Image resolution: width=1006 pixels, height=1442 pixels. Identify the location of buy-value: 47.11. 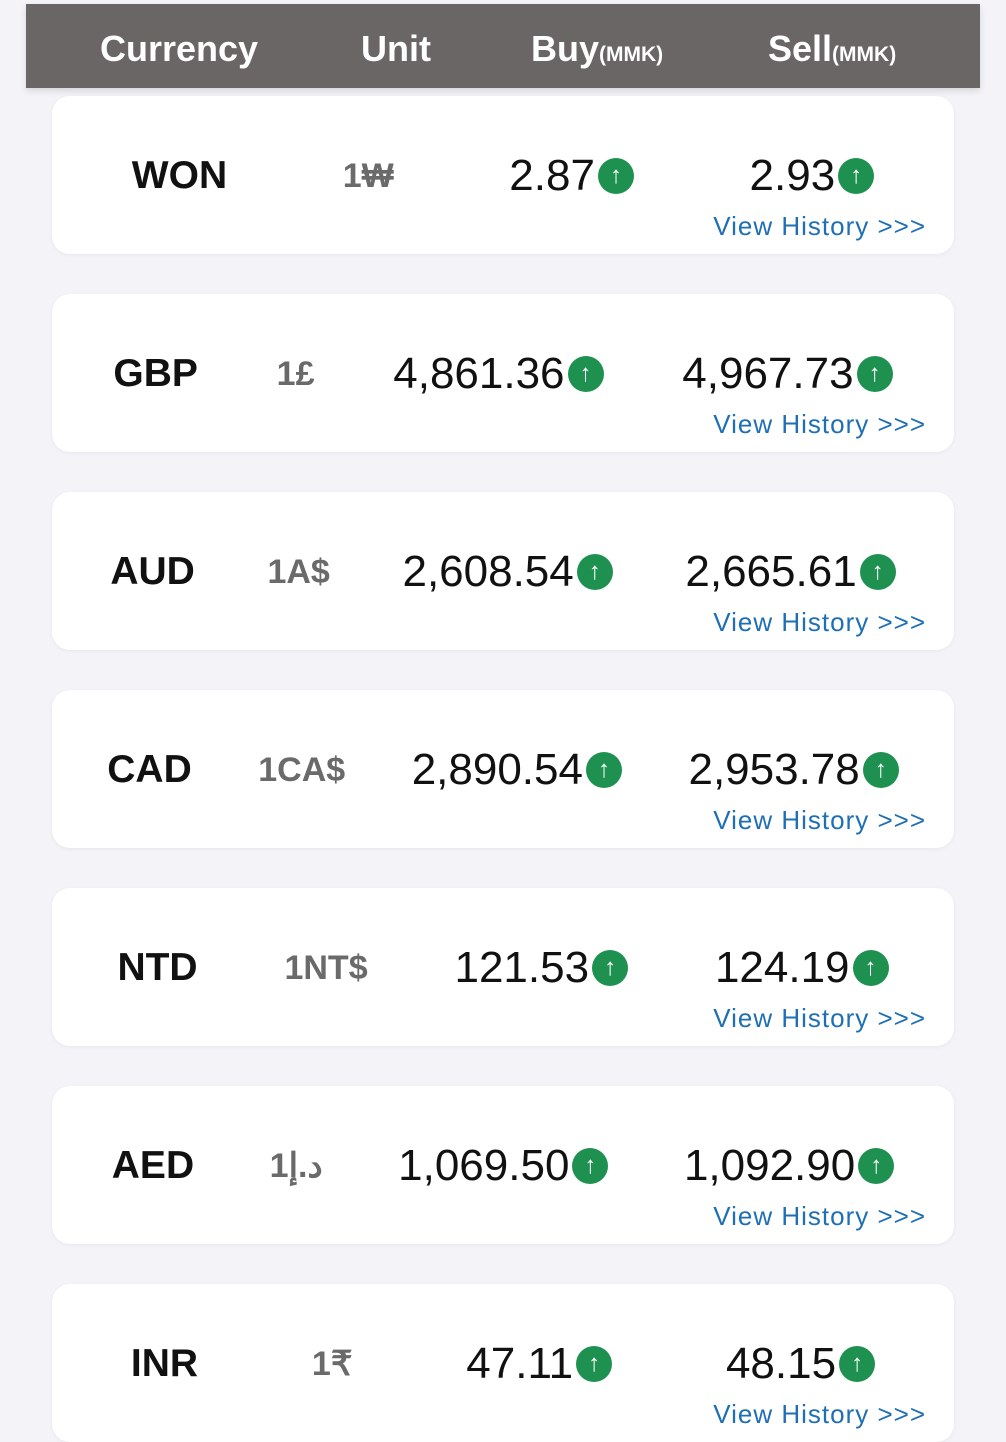
(520, 1363).